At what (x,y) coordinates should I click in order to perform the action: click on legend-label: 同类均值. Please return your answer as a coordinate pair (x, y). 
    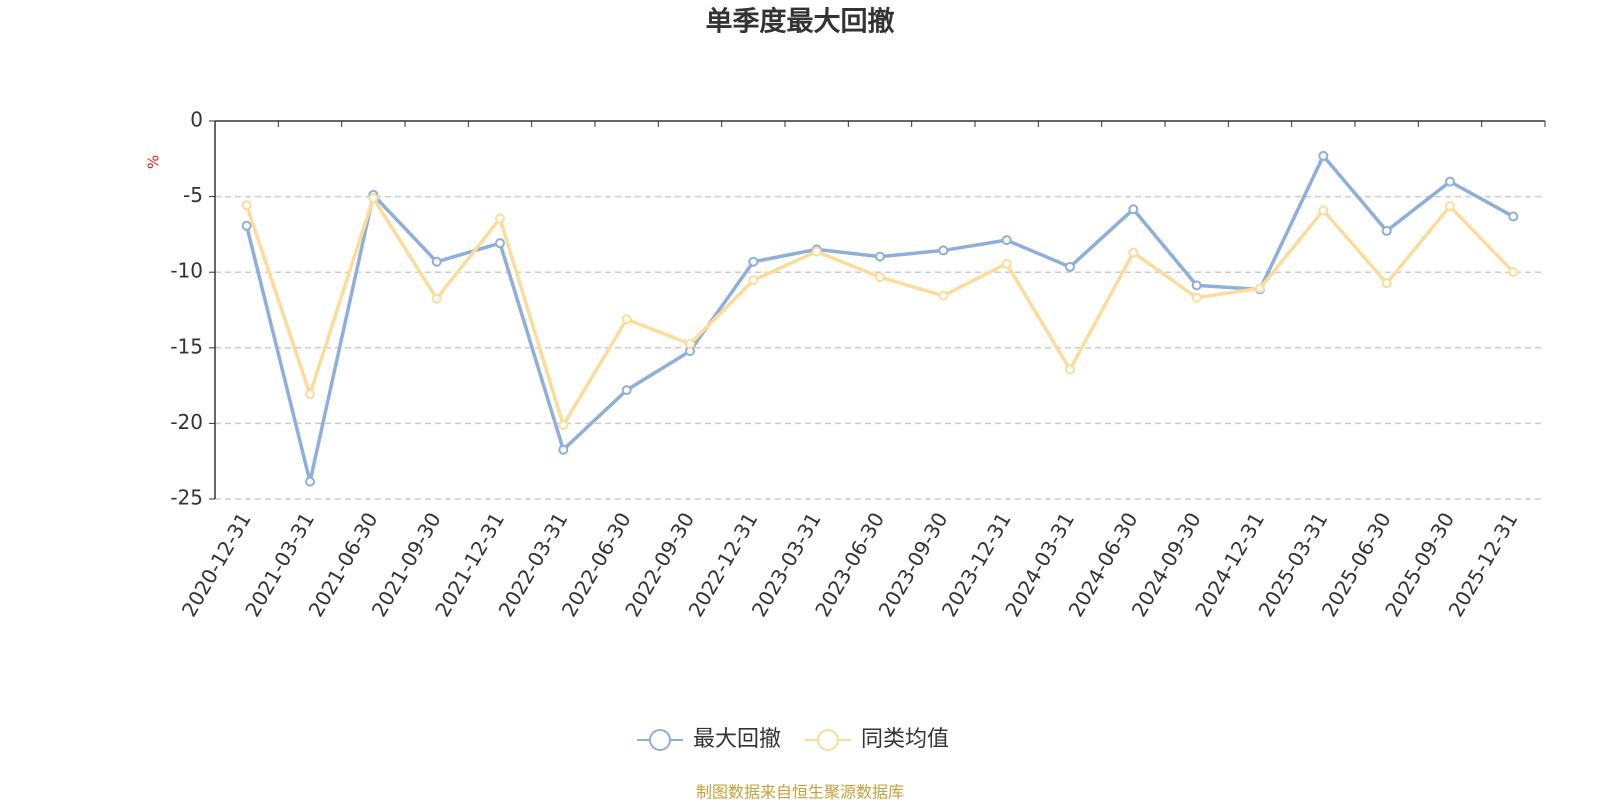
    Looking at the image, I should click on (905, 739).